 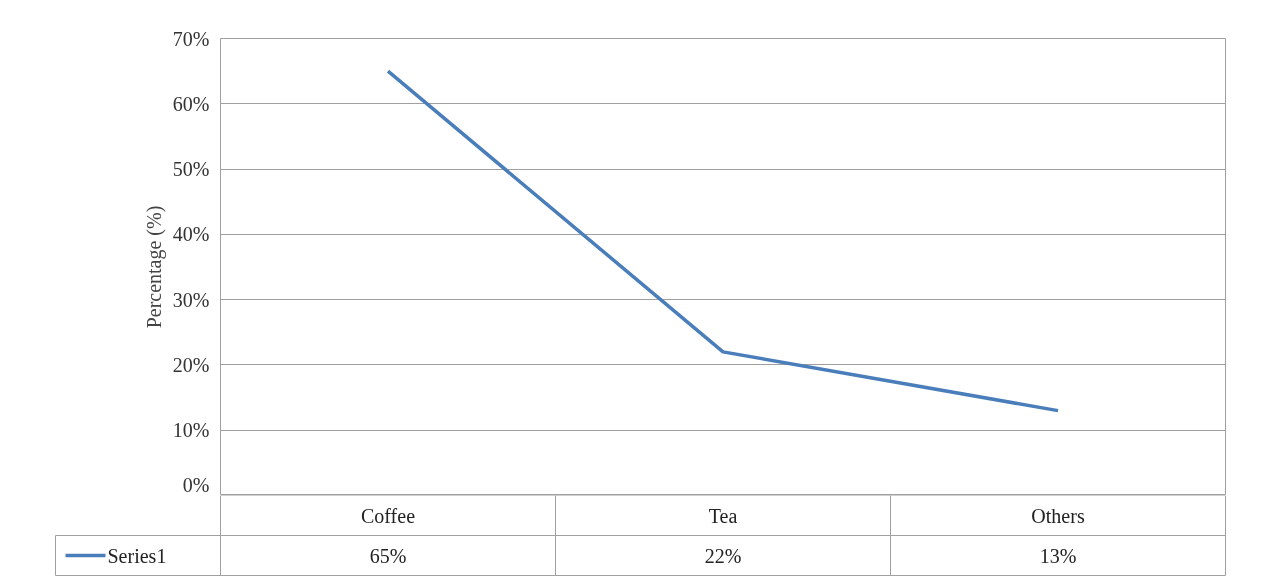 What do you see at coordinates (191, 38) in the screenshot?
I see `y-tick-label: 70%` at bounding box center [191, 38].